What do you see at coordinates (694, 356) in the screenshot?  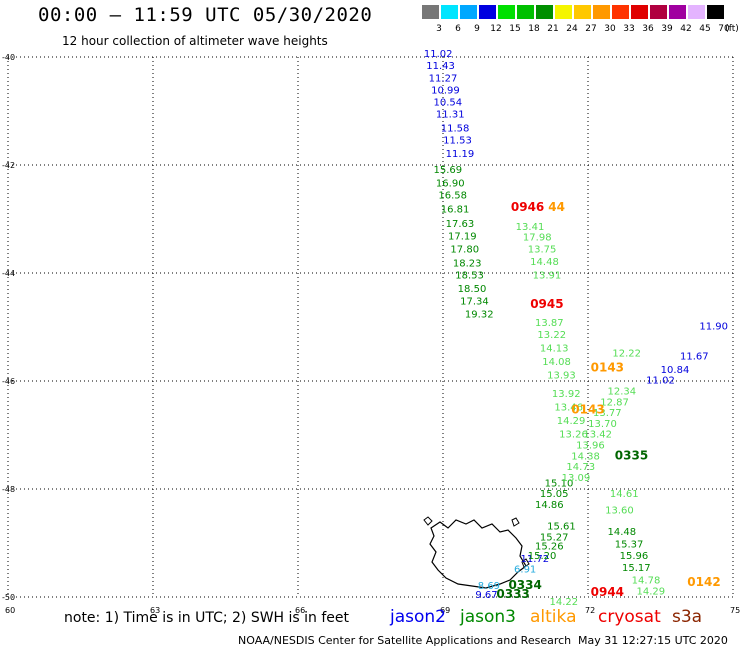 I see `wave-height-value: 11.67` at bounding box center [694, 356].